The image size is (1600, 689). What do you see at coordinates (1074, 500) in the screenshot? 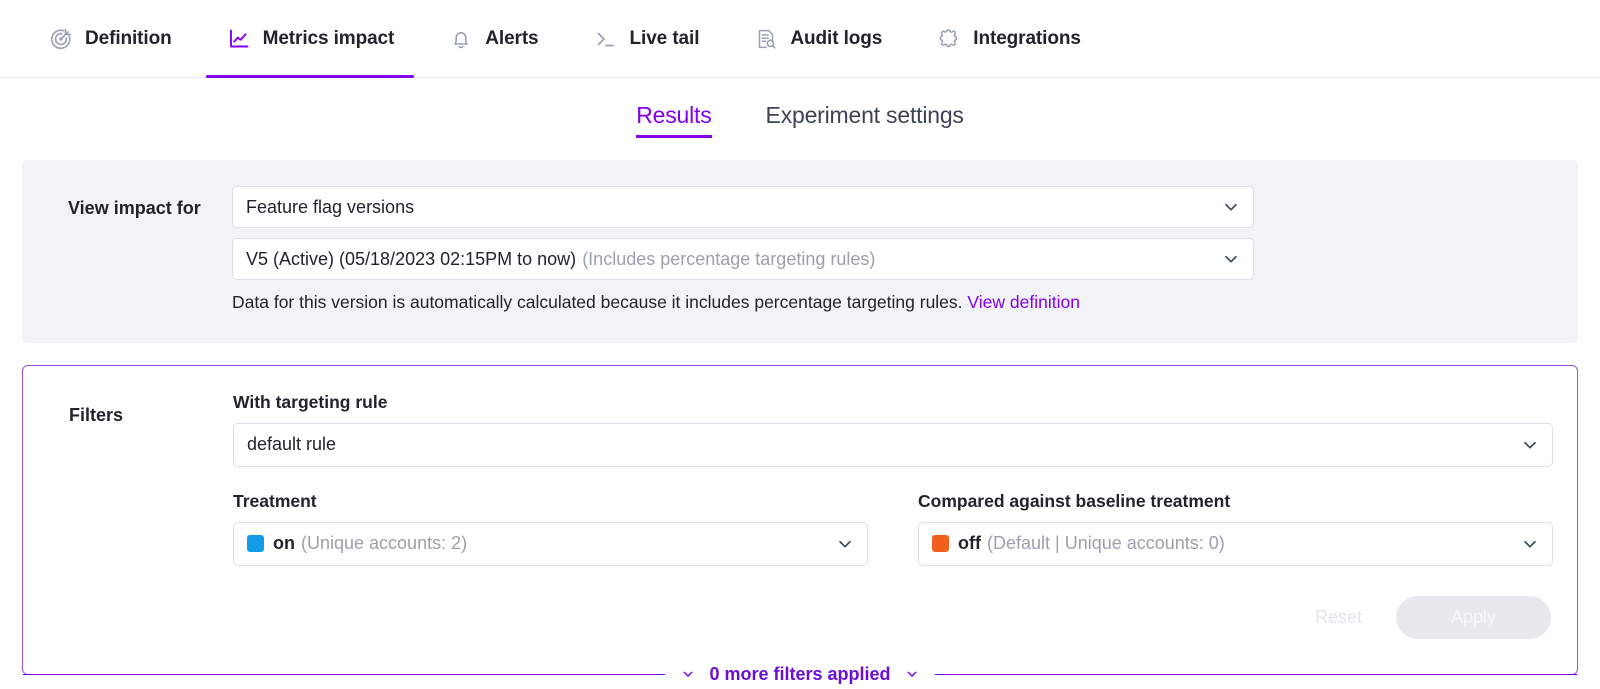
I see `baseline-label: Compared against baseline treatment` at bounding box center [1074, 500].